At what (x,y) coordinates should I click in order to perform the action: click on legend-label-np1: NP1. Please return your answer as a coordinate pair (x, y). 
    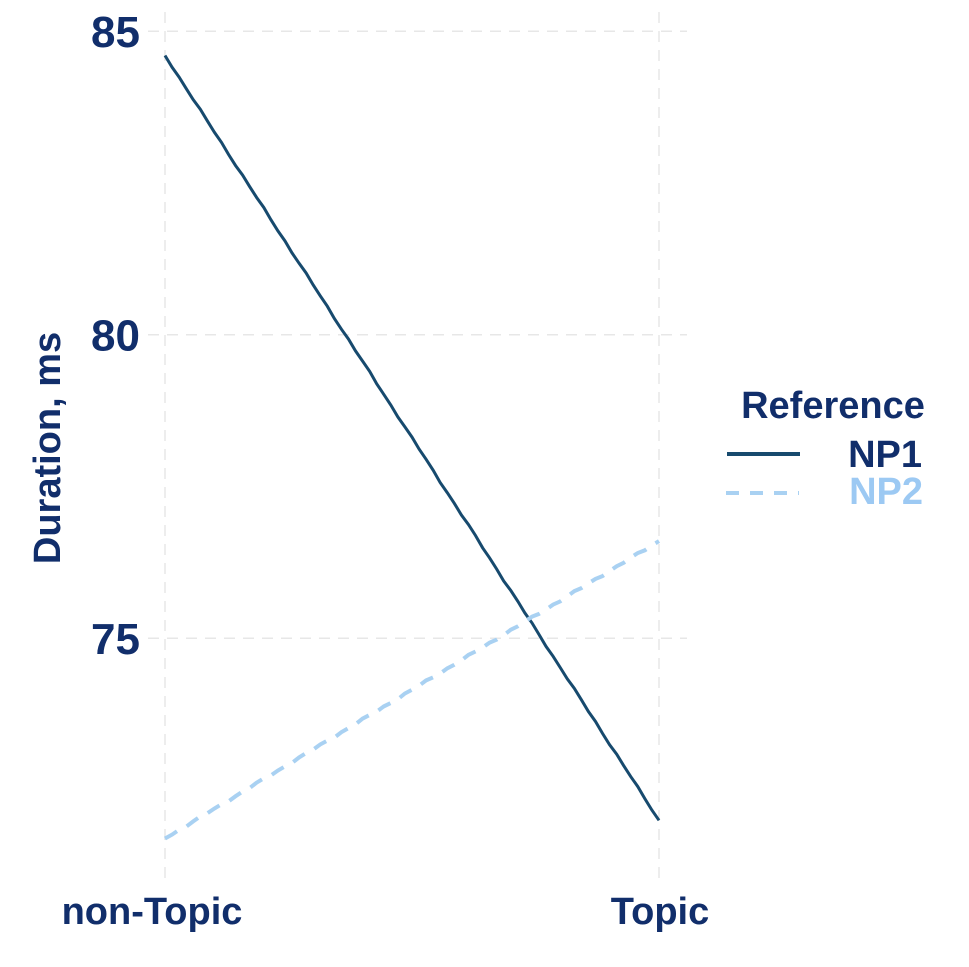
    Looking at the image, I should click on (885, 455).